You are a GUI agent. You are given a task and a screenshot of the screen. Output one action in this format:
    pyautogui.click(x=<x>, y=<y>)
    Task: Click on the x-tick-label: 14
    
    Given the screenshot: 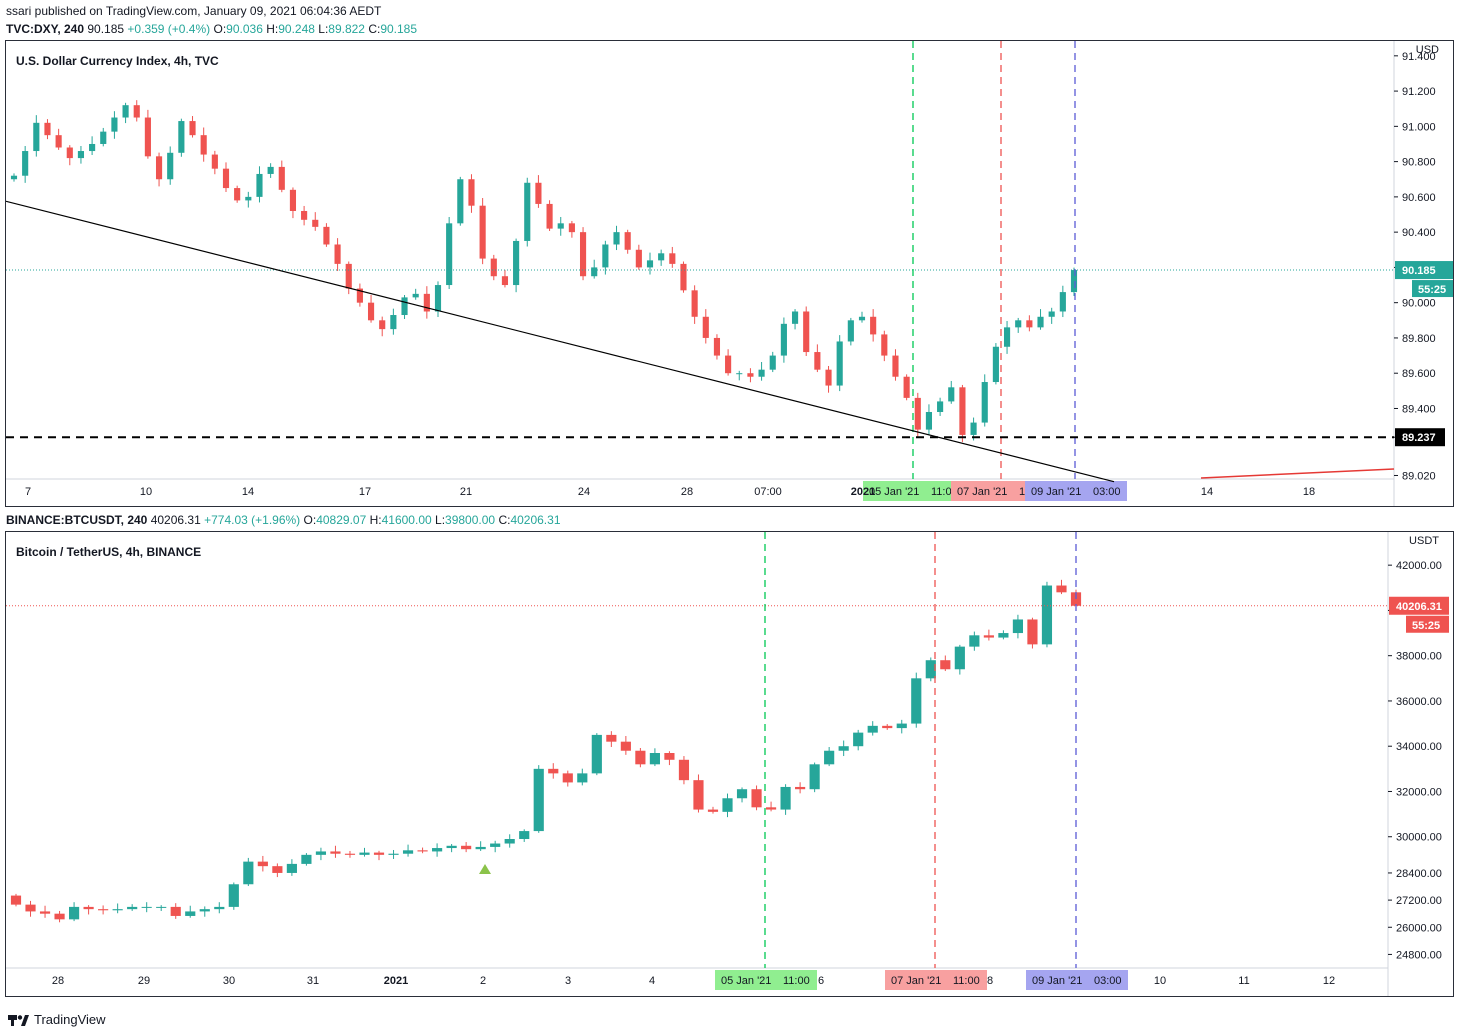 What is the action you would take?
    pyautogui.click(x=248, y=492)
    